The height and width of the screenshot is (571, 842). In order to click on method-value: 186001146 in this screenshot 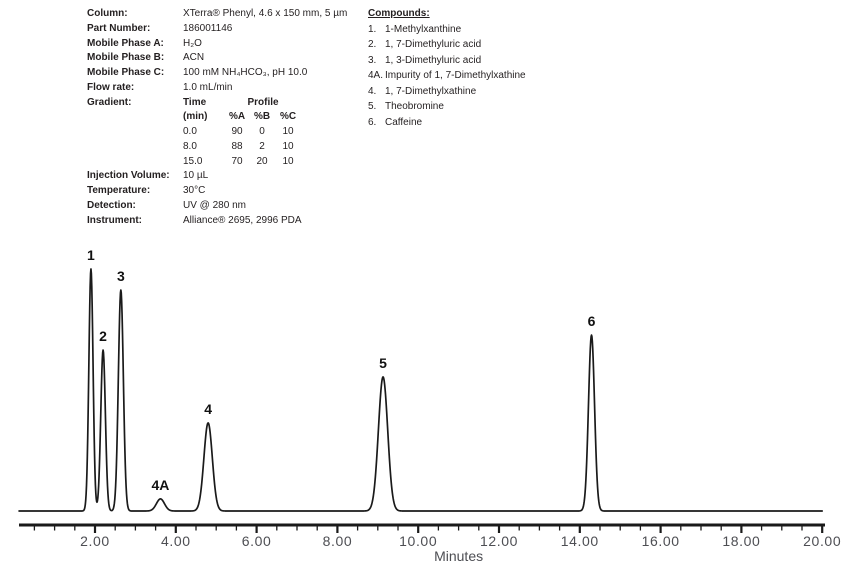, I will do `click(208, 28)`.